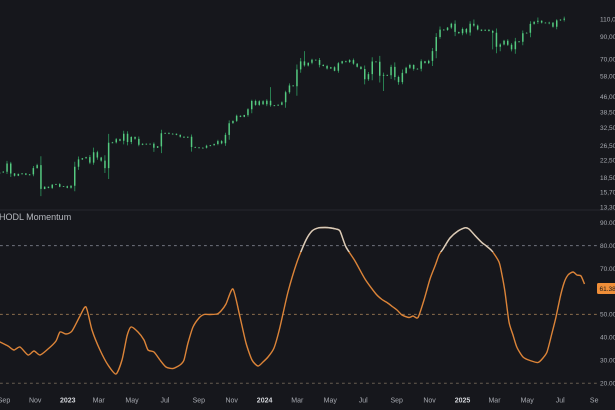  Describe the element at coordinates (607, 223) in the screenshot. I see `svg-text: 90.00` at that location.